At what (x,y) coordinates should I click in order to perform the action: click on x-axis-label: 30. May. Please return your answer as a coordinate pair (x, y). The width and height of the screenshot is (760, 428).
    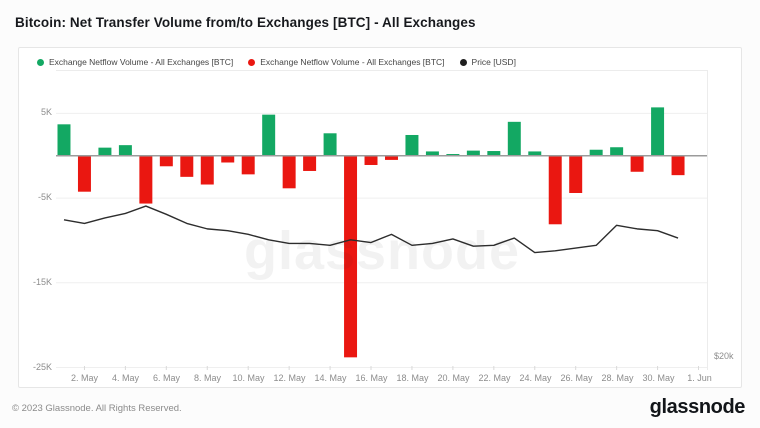
    Looking at the image, I should click on (658, 378).